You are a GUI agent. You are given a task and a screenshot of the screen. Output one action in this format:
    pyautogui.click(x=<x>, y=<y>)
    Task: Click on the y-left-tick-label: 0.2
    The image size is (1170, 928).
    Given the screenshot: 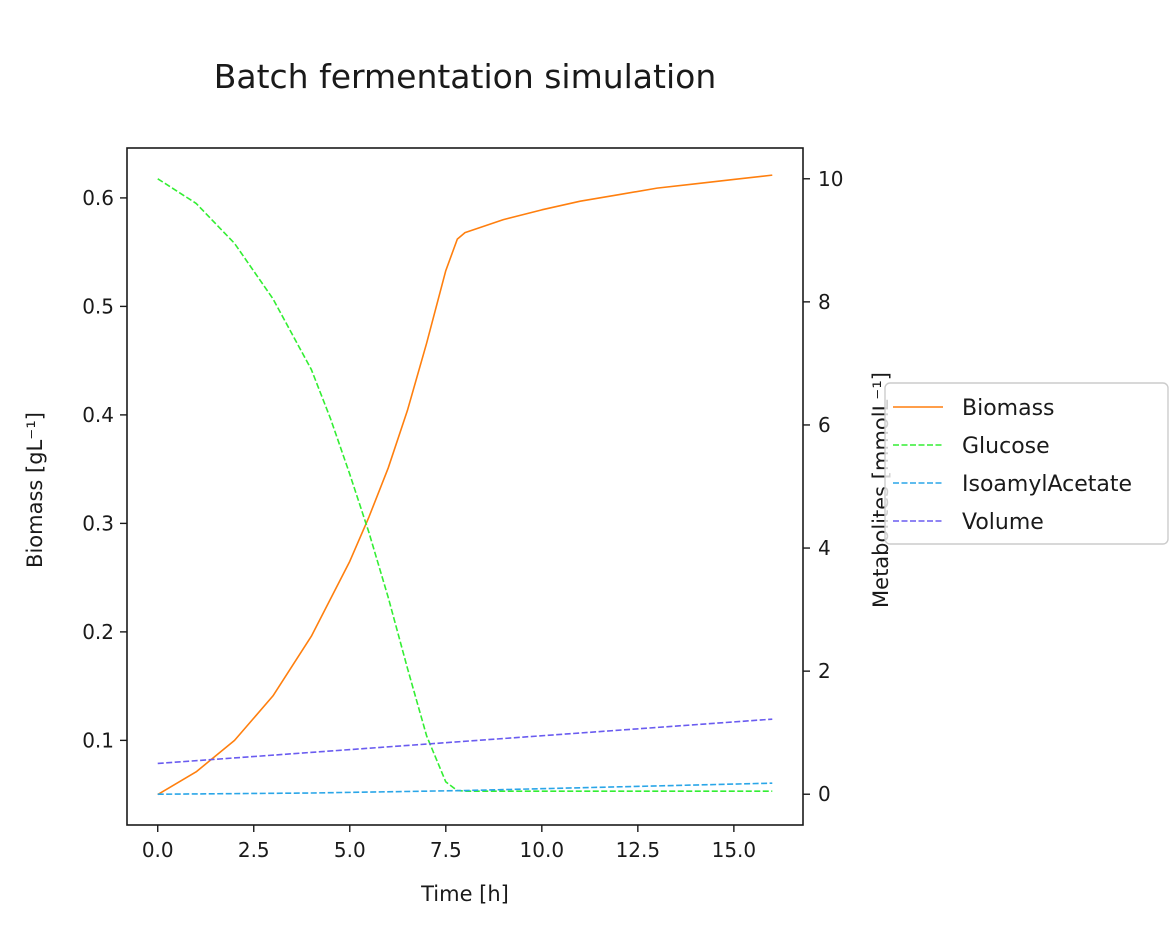 What is the action you would take?
    pyautogui.click(x=98, y=632)
    